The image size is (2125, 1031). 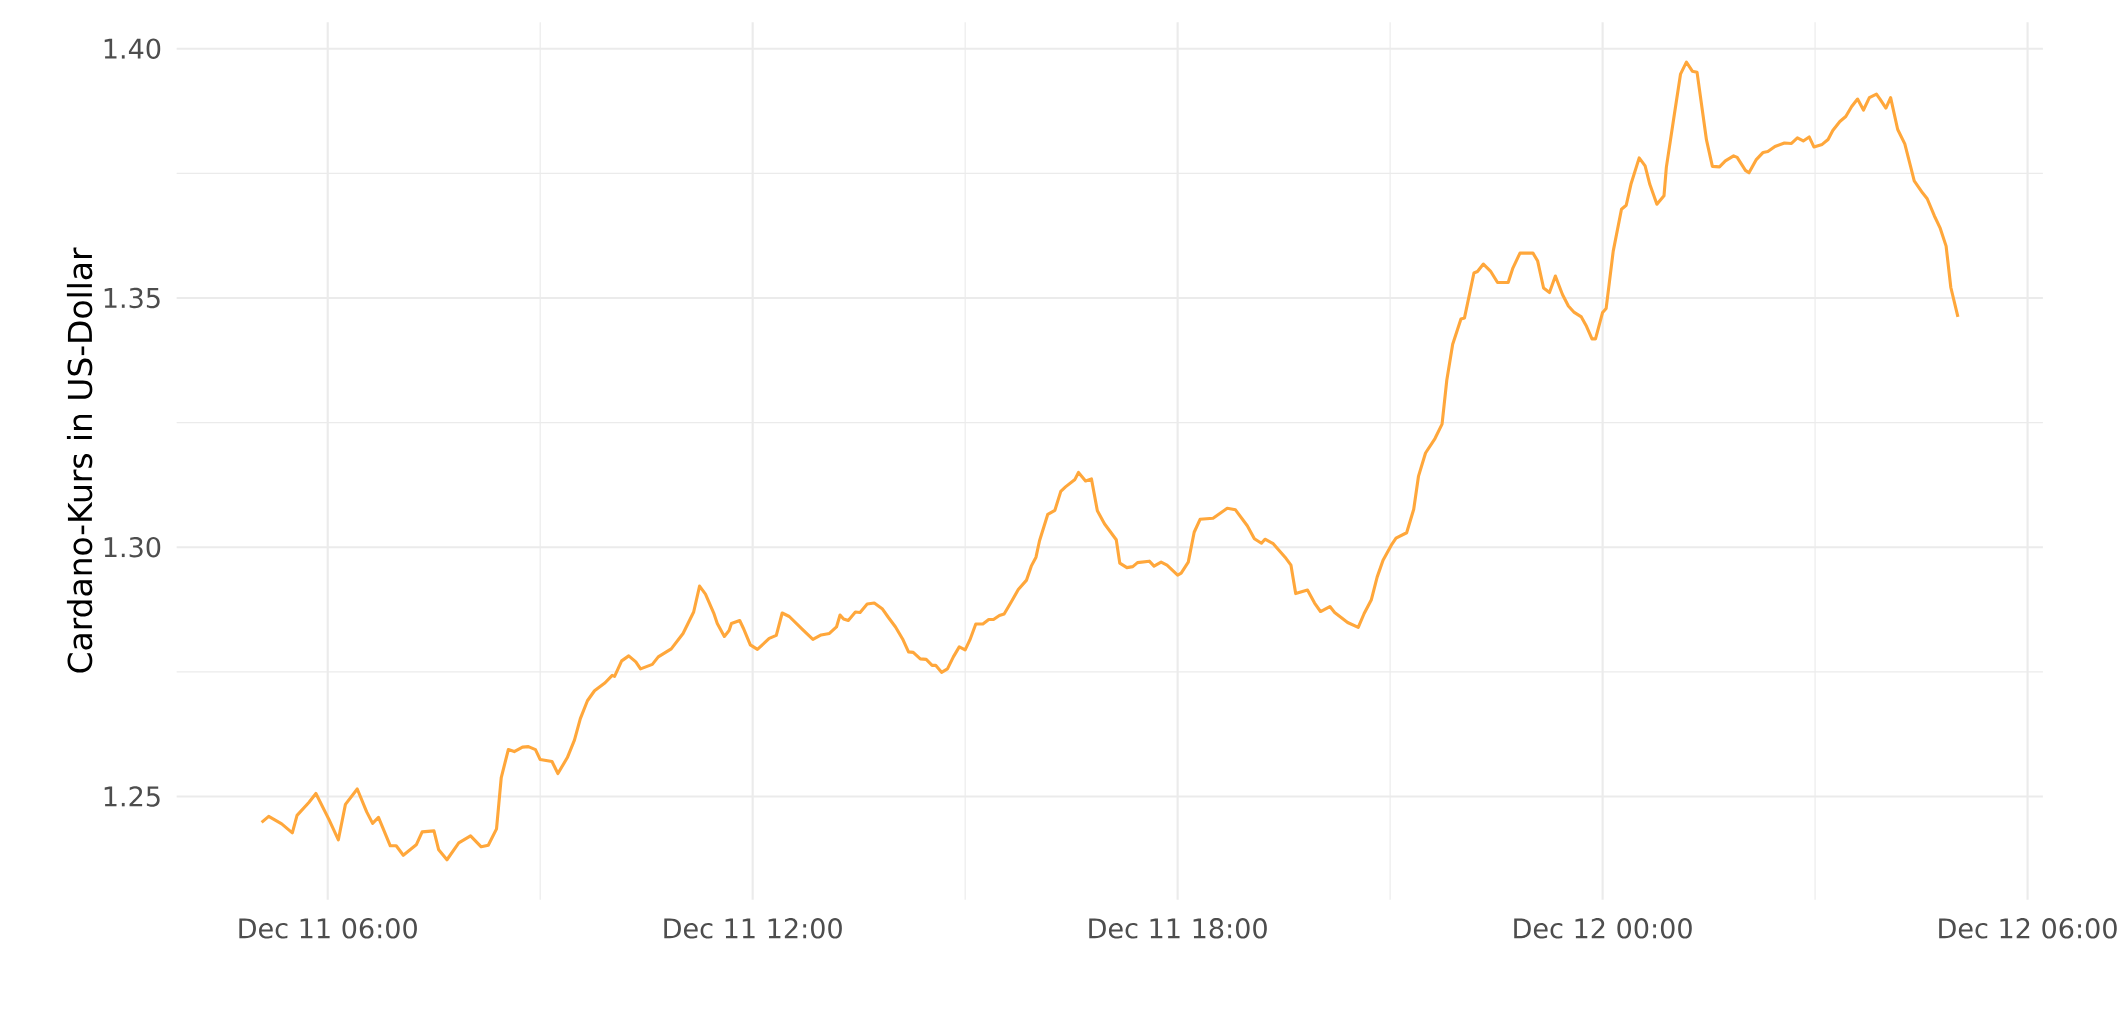 I want to click on x-tick-label: Dec 12 06:00, so click(x=2028, y=928).